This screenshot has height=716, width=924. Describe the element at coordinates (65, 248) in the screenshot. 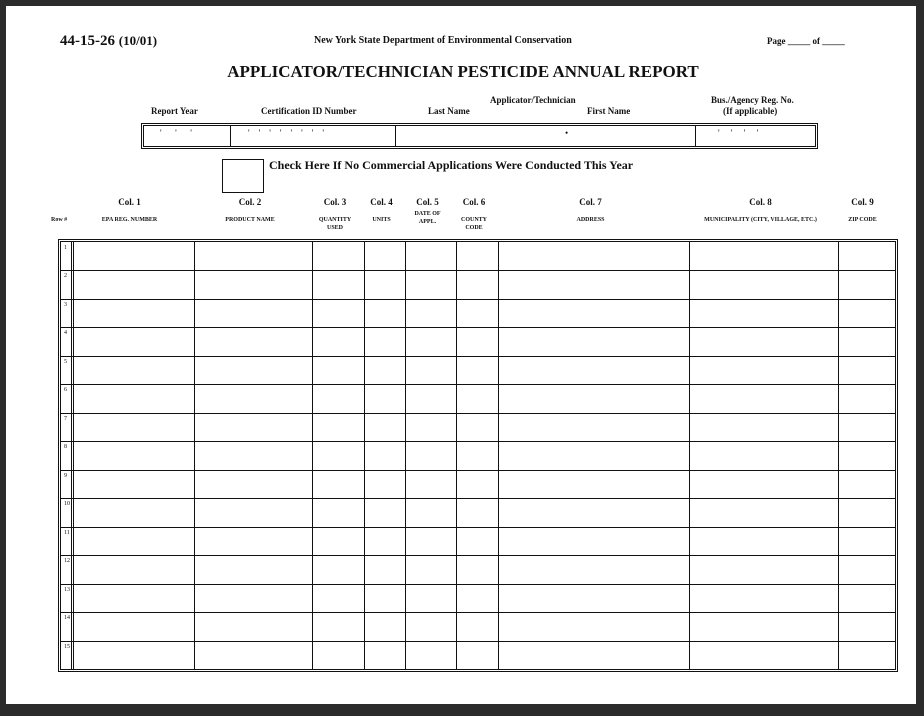

I see `row-number: 1` at that location.